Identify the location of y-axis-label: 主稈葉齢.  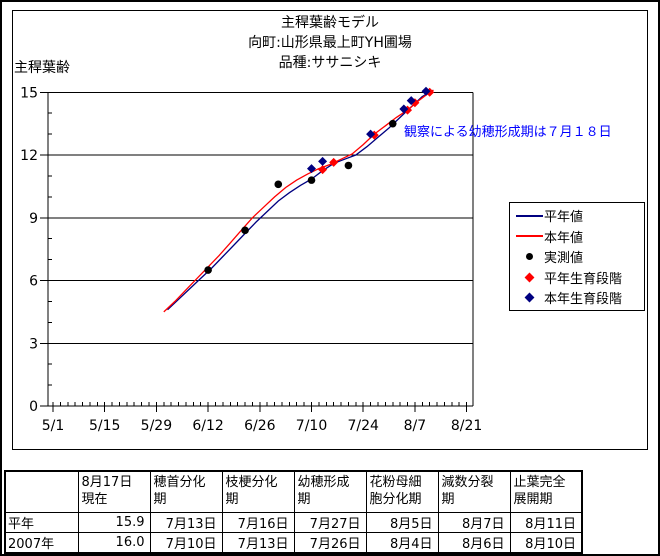
(42, 68).